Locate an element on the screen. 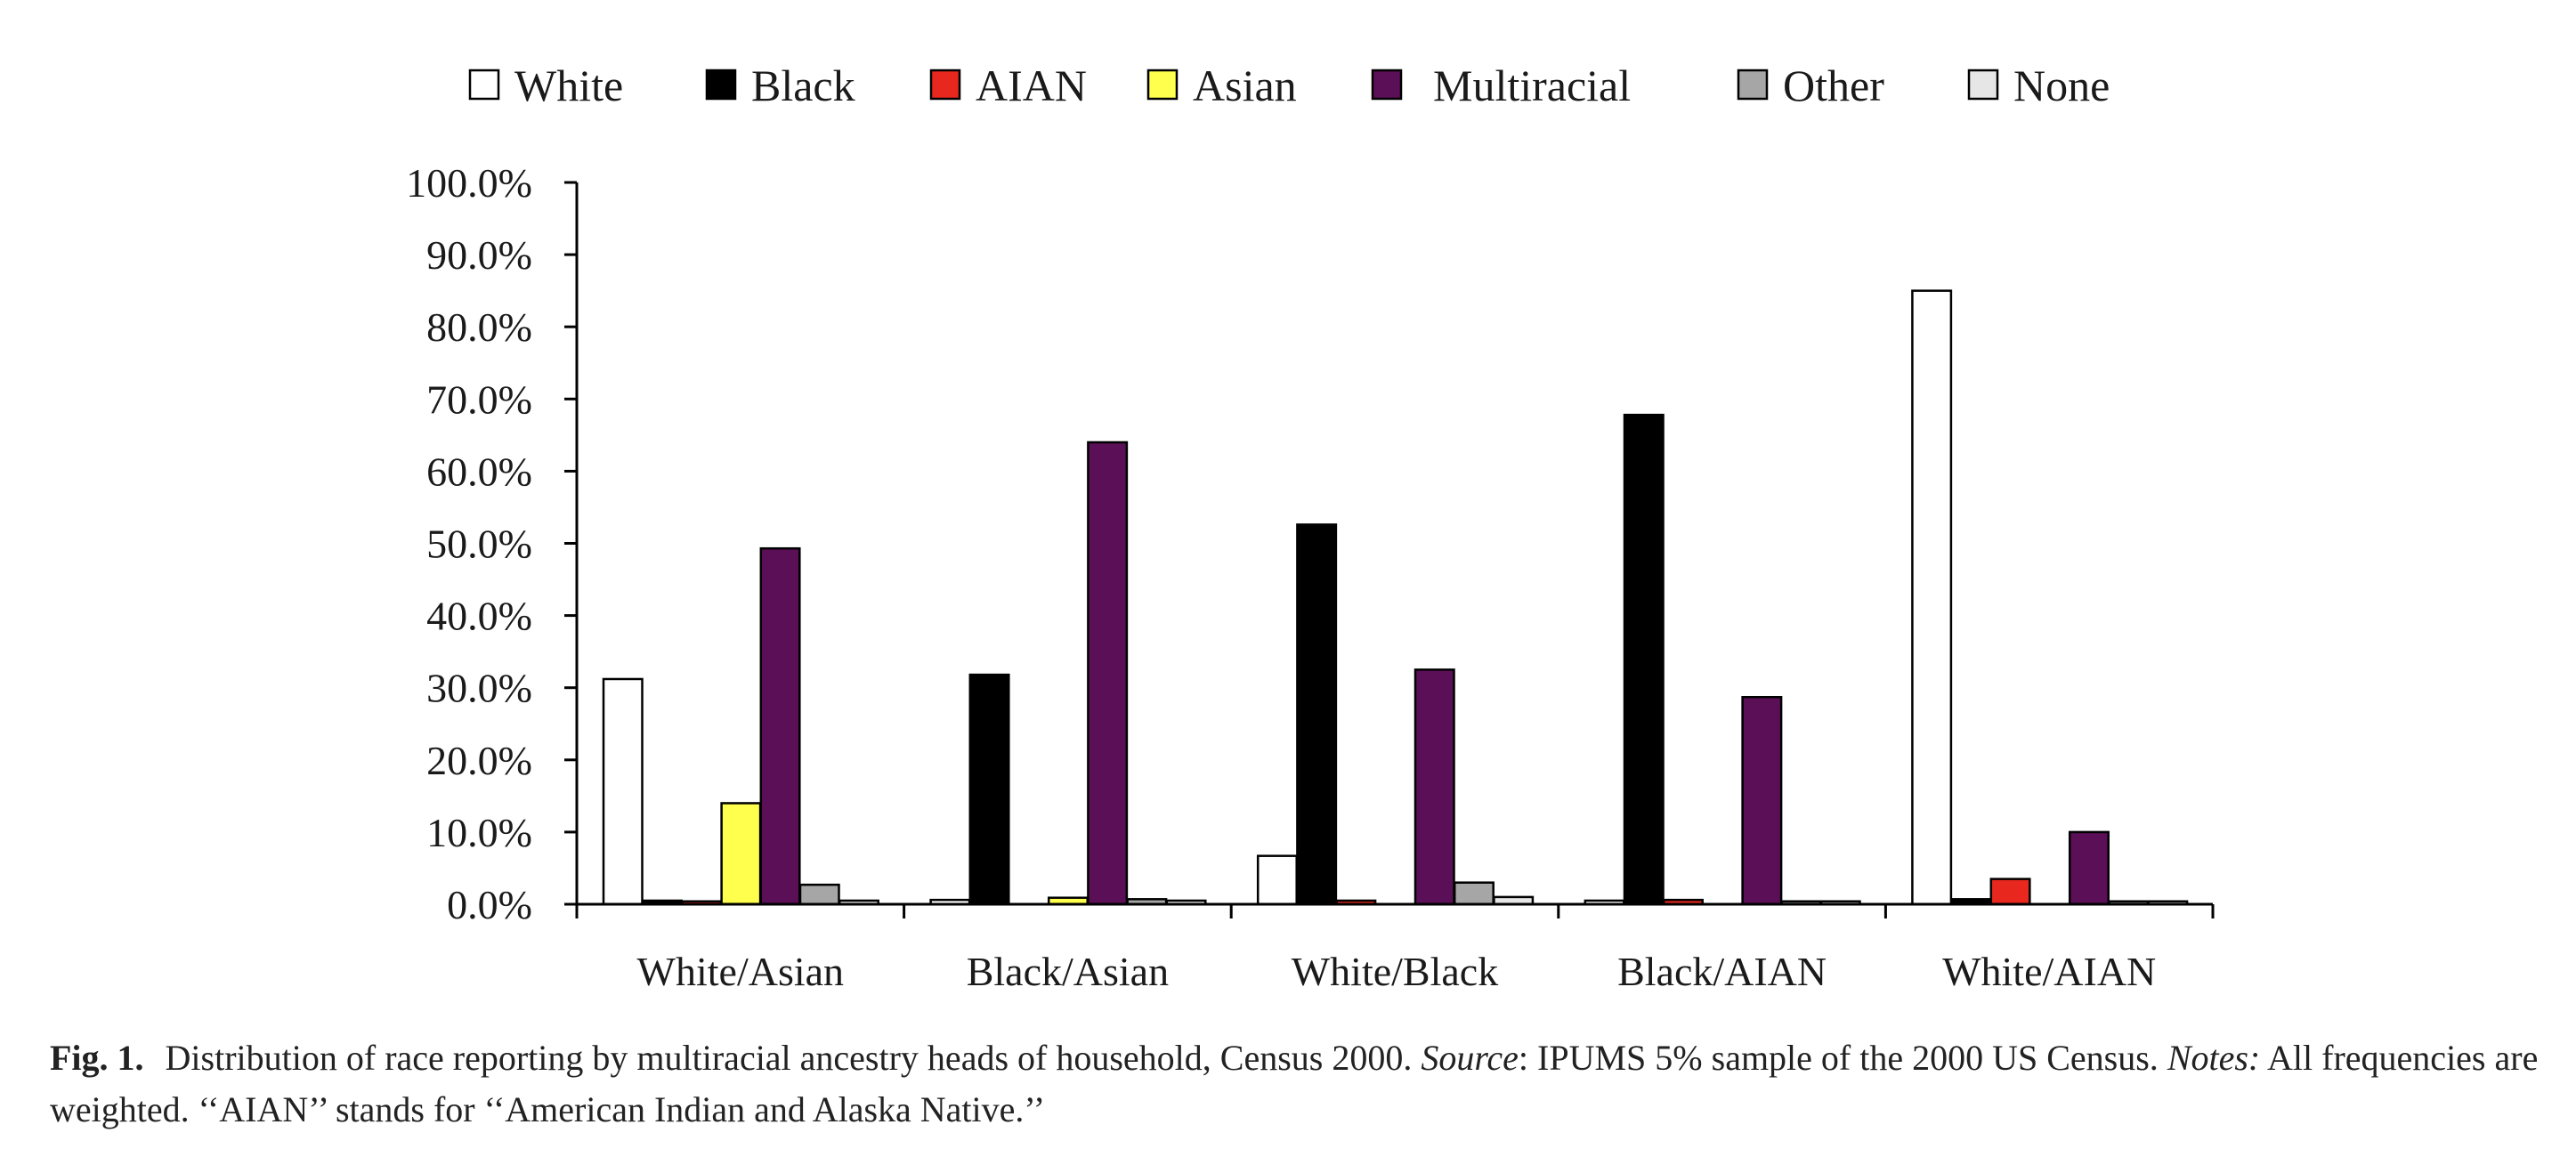 The image size is (2576, 1157). bar-black-asian-multiracial is located at coordinates (1108, 674).